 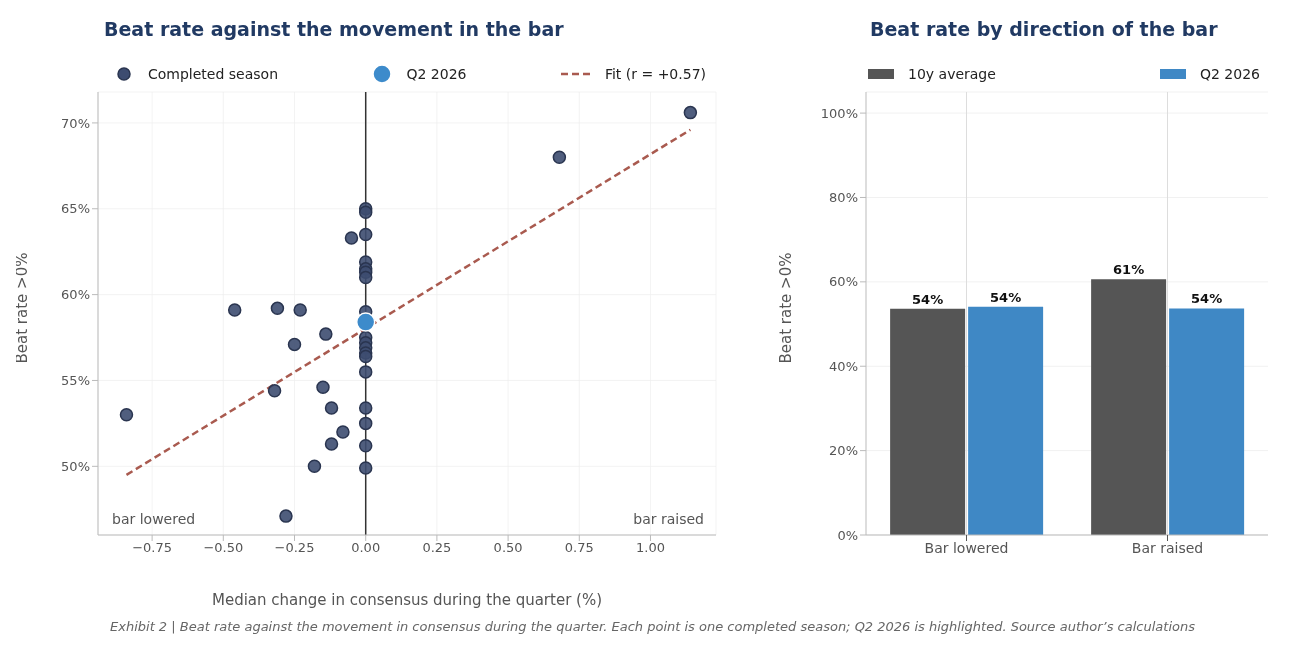 What do you see at coordinates (152, 548) in the screenshot?
I see `x-tick-label: −0.75` at bounding box center [152, 548].